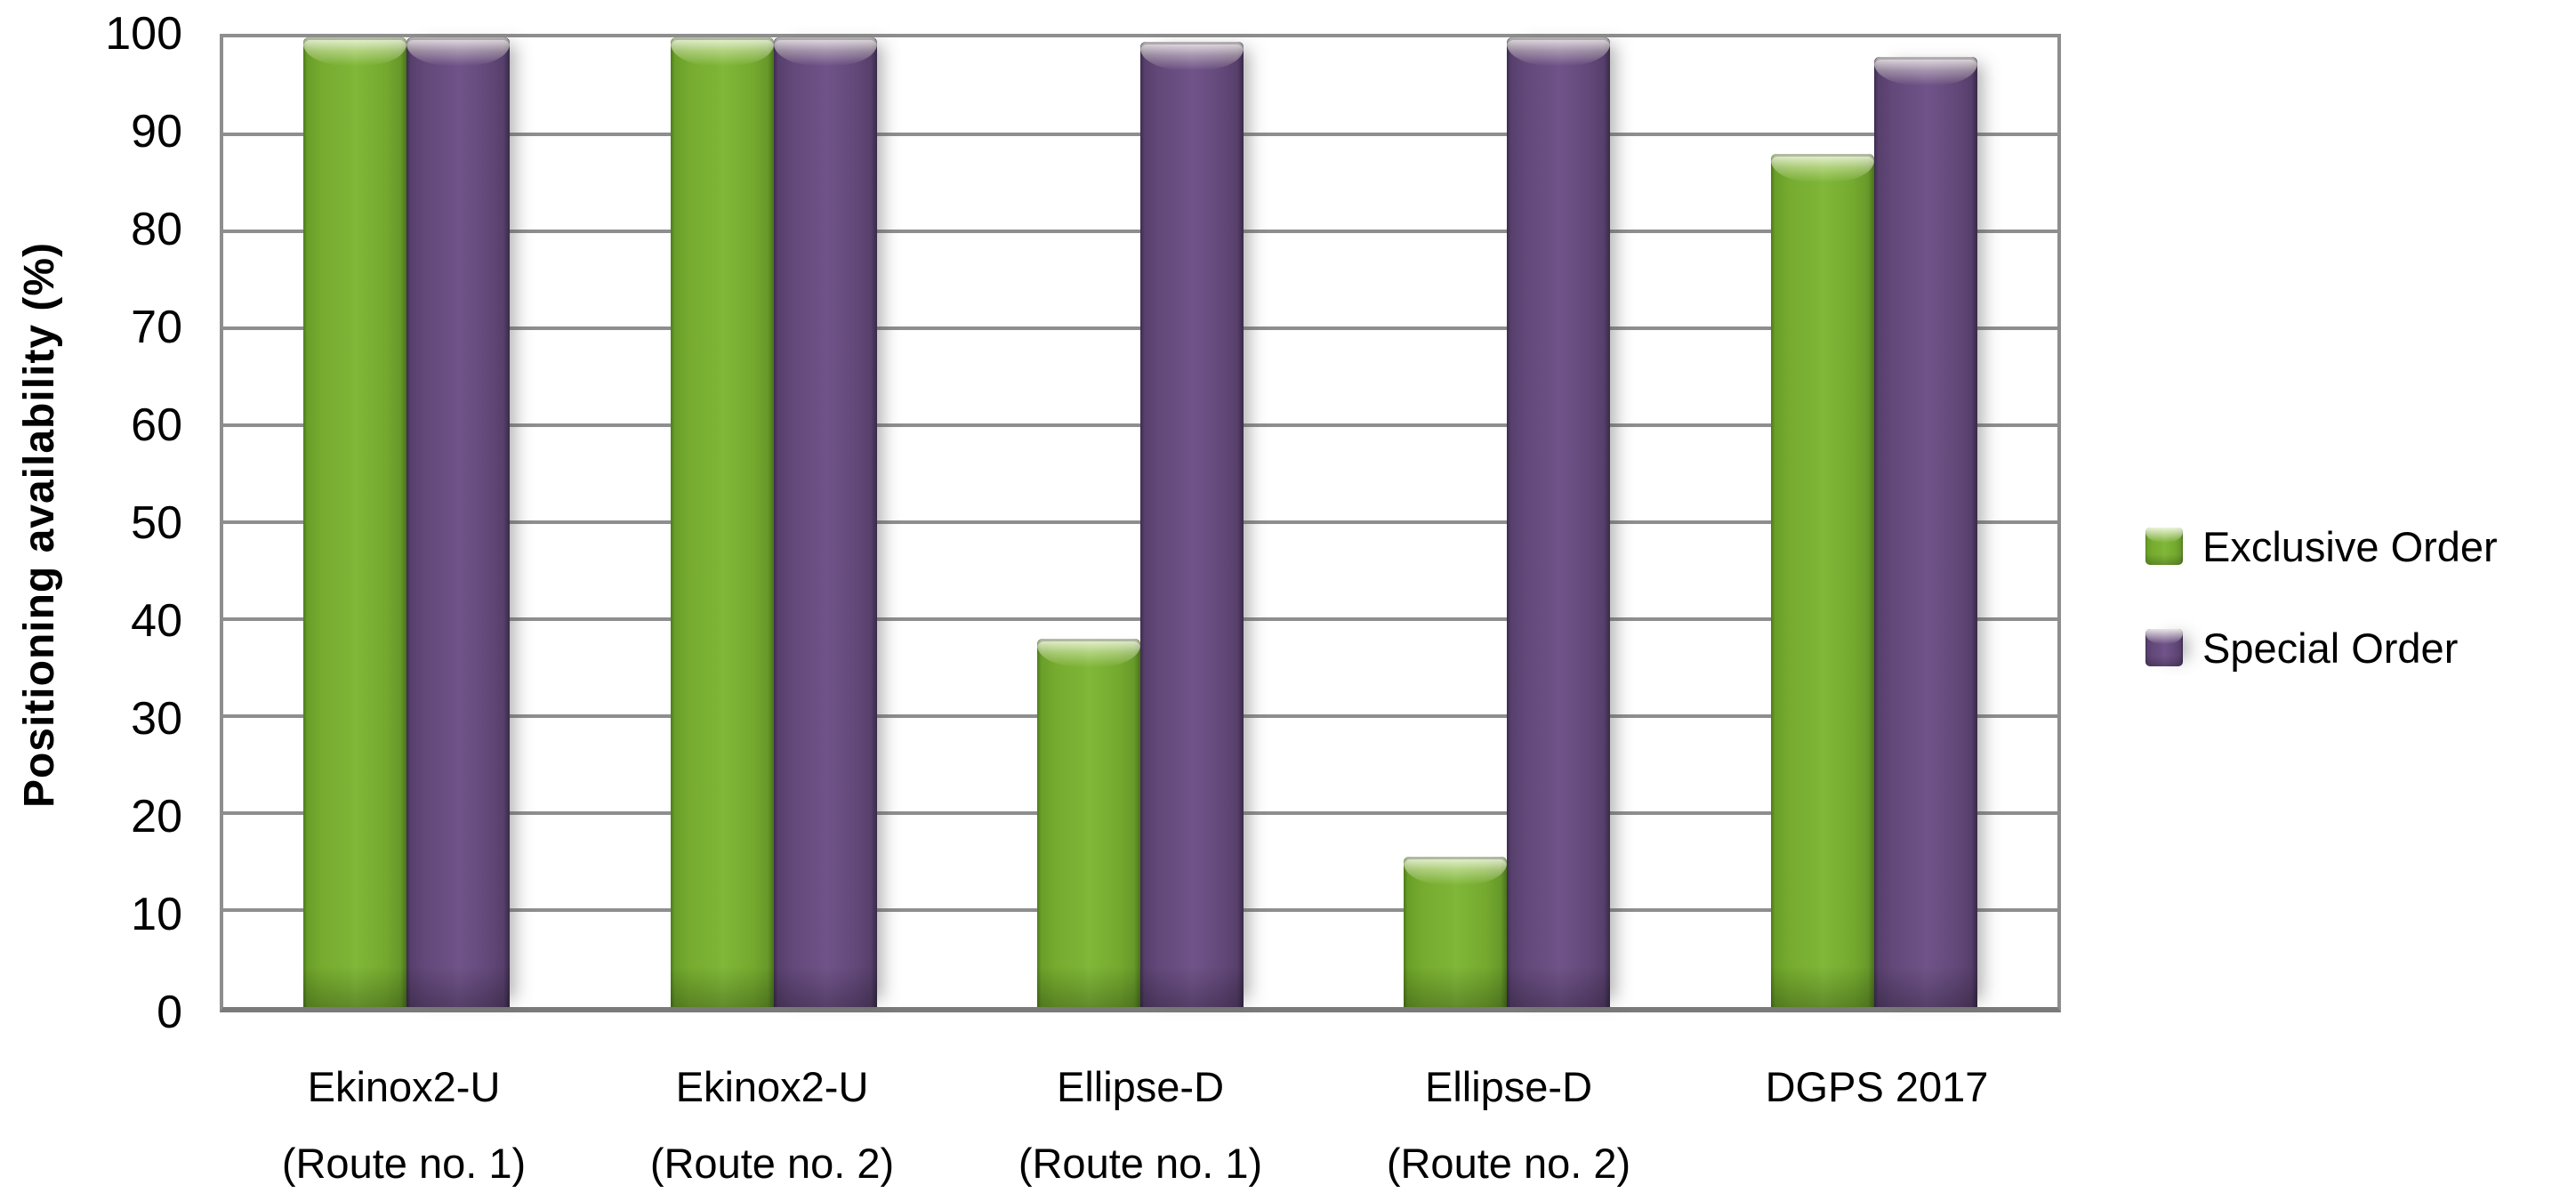 The width and height of the screenshot is (2576, 1201). What do you see at coordinates (772, 1125) in the screenshot?
I see `x-category-label: Ekinox2-U (Route no. 2)` at bounding box center [772, 1125].